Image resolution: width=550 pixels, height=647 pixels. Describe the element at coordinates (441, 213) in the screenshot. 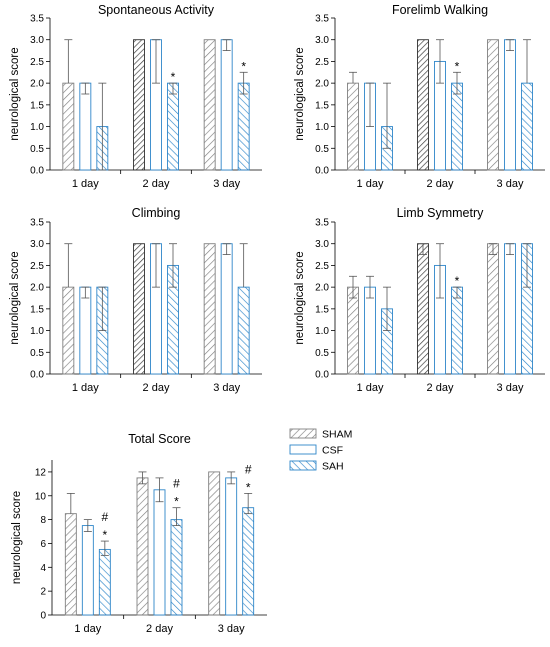

I see `chart-title: Limb Symmetry` at that location.